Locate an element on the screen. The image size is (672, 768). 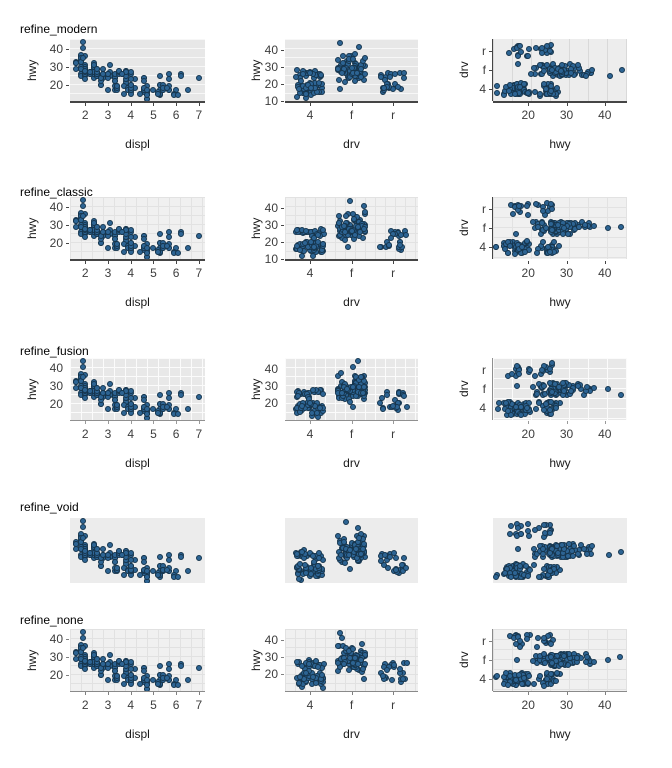
x-tick-label: r is located at coordinates (393, 705).